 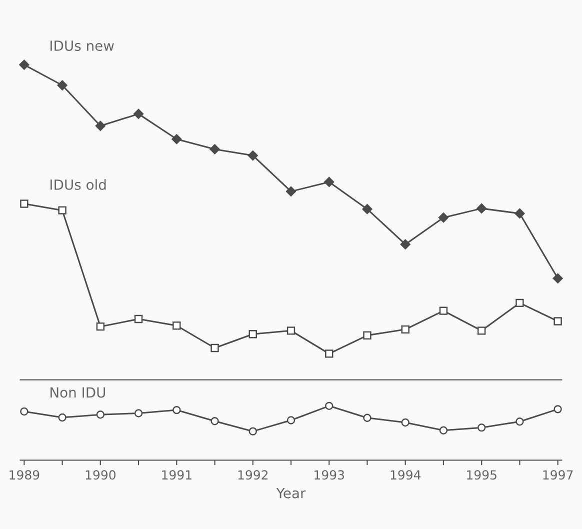 I want to click on x-tick-label: 1997, so click(x=558, y=475).